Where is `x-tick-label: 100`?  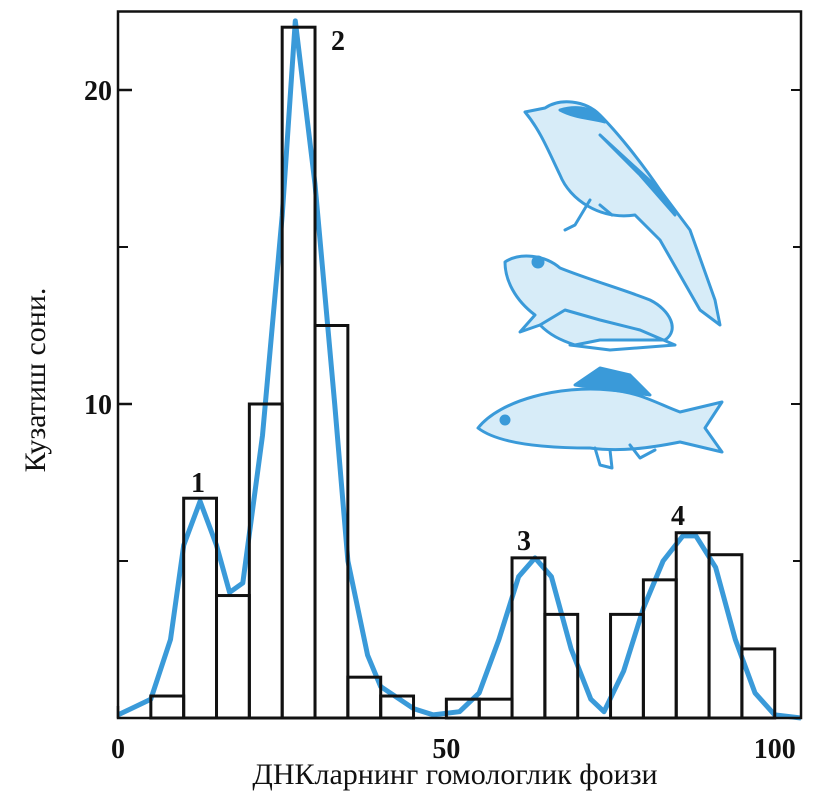 x-tick-label: 100 is located at coordinates (775, 749).